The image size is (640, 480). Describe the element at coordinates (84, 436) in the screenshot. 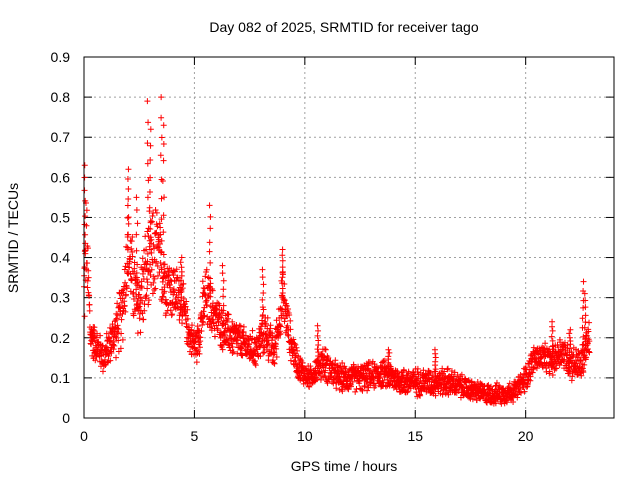

I see `x-tick-label: 0` at that location.